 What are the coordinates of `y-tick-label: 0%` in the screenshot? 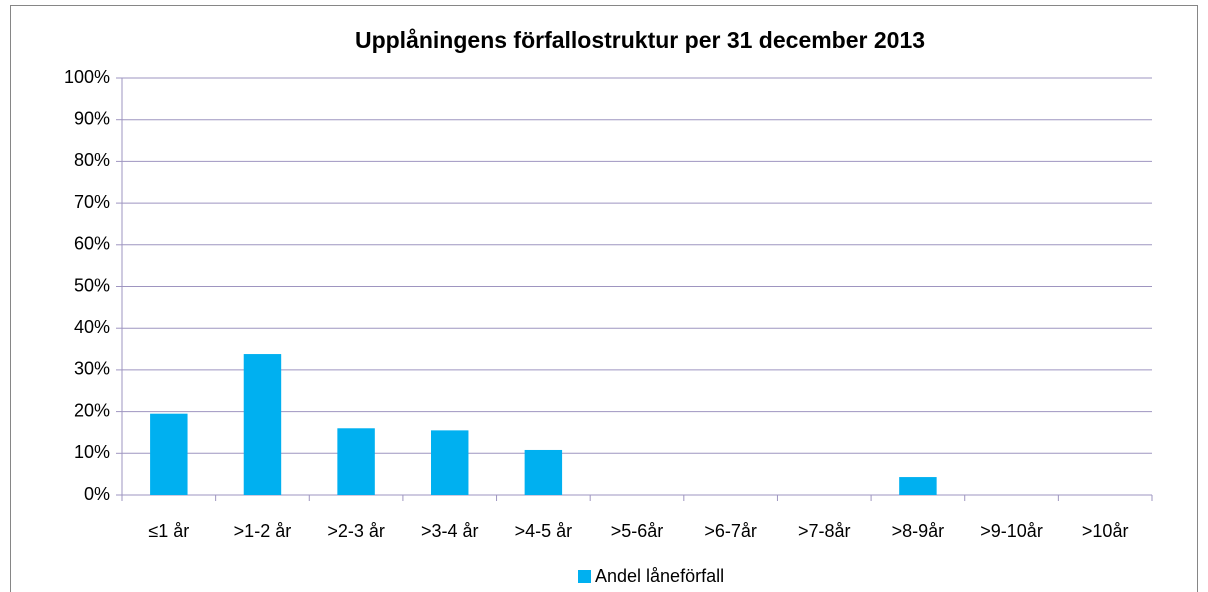 It's located at (97, 494).